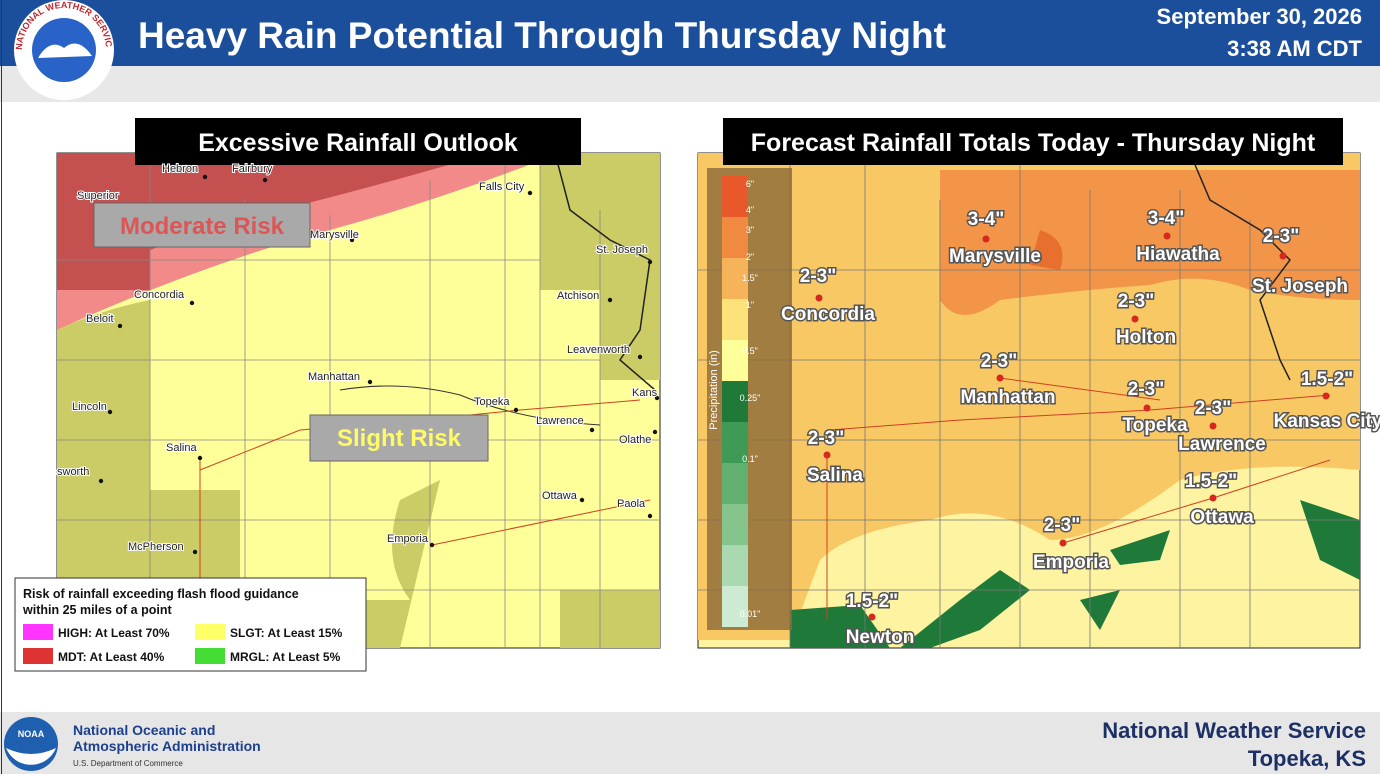 The width and height of the screenshot is (1380, 774). I want to click on marginal-zone-west, so click(103, 474).